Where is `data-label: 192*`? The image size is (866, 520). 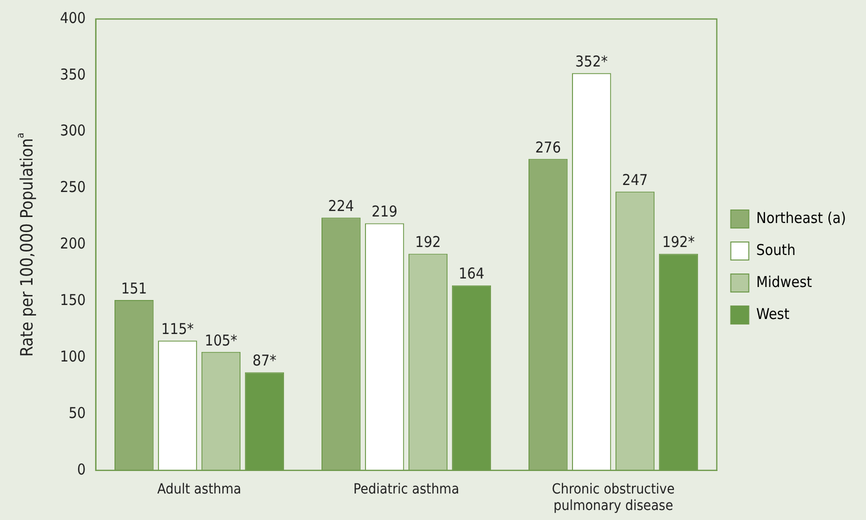 data-label: 192* is located at coordinates (678, 242).